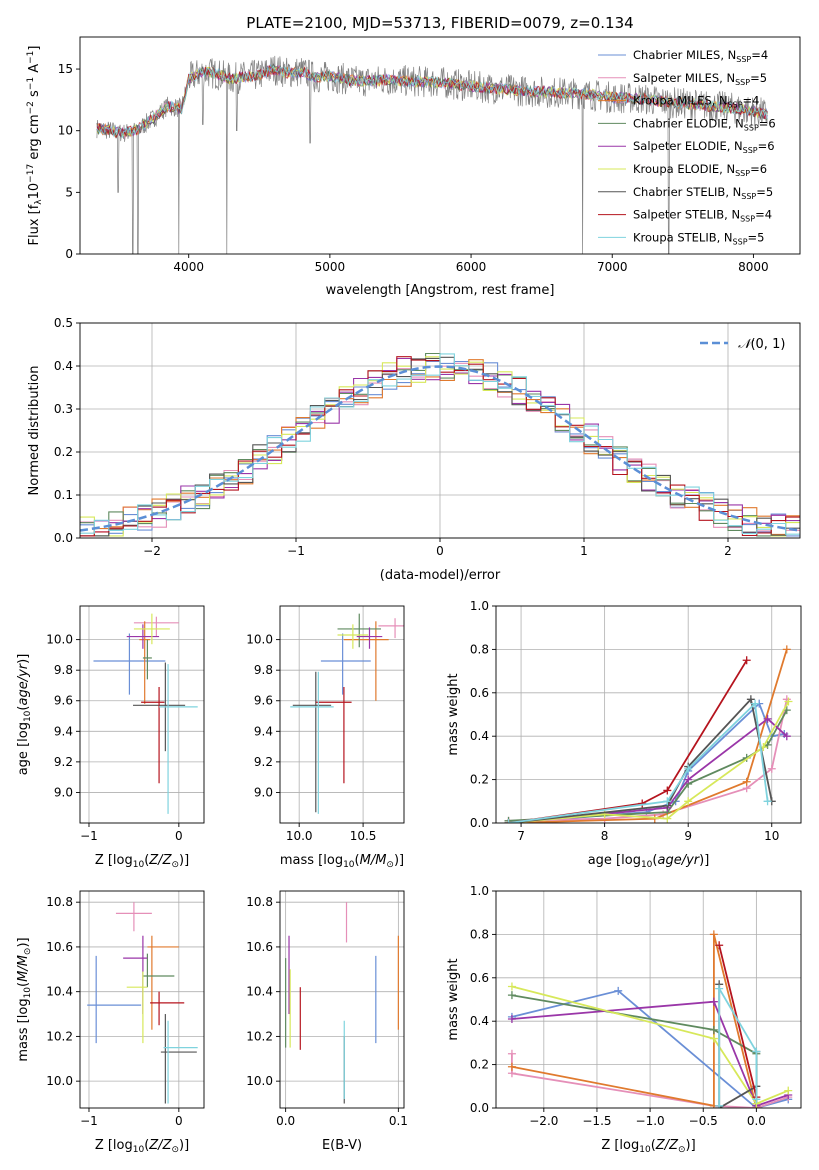 This screenshot has height=1170, width=819. I want to click on y-tick-label: 0.6, so click(479, 693).